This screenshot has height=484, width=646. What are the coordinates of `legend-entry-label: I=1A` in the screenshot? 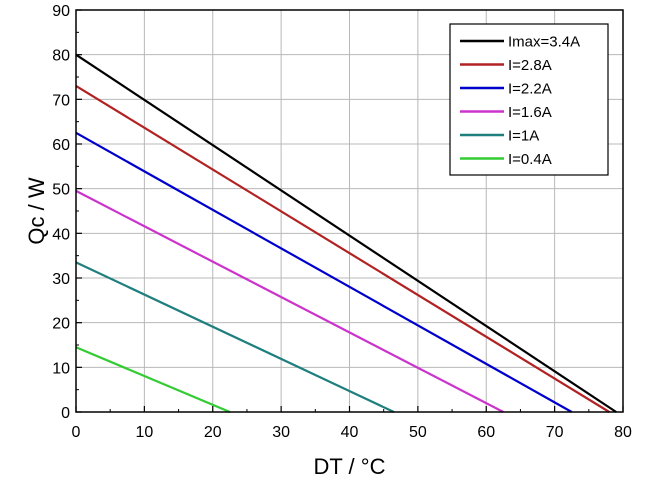 It's located at (523, 136).